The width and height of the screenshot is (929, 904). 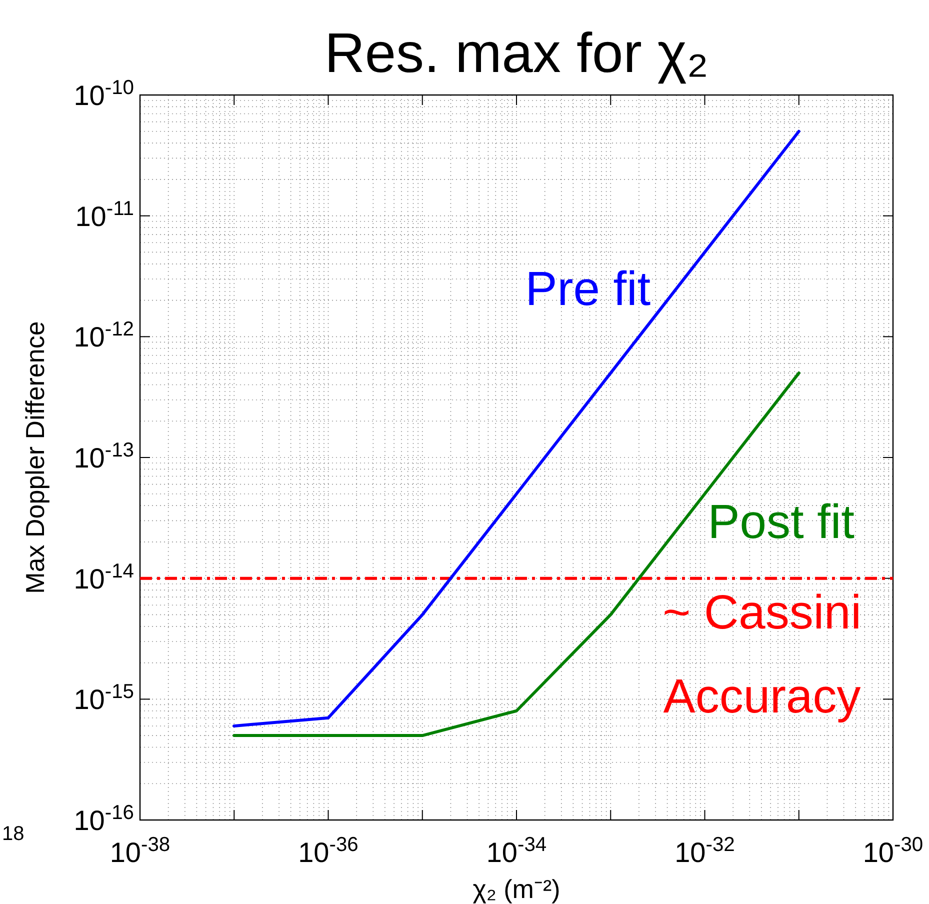 What do you see at coordinates (140, 851) in the screenshot?
I see `x-tick-label: 10$^{-38}$` at bounding box center [140, 851].